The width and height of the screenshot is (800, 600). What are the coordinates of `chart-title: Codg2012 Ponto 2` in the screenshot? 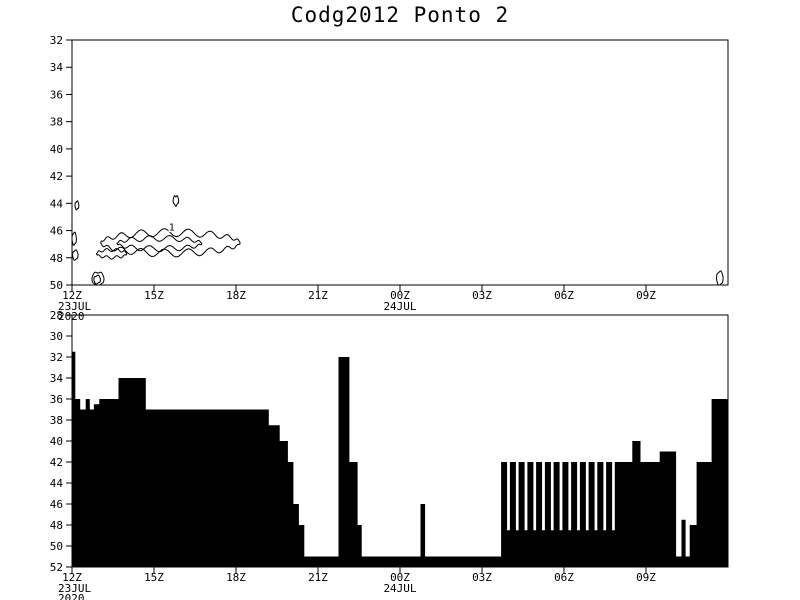 It's located at (400, 15).